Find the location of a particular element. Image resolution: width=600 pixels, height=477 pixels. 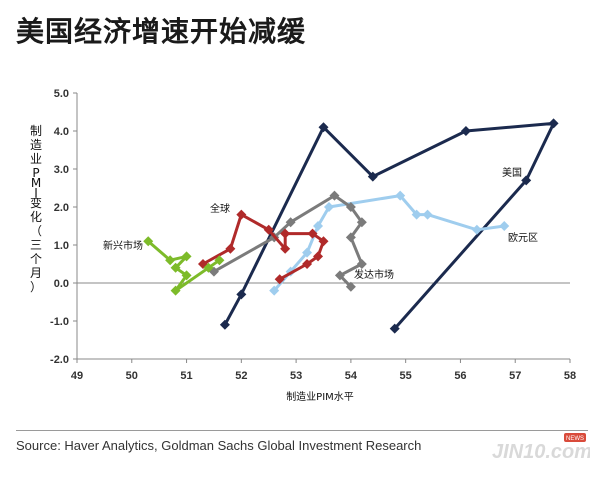

y-axis-label-char: 制 is located at coordinates (36, 131).